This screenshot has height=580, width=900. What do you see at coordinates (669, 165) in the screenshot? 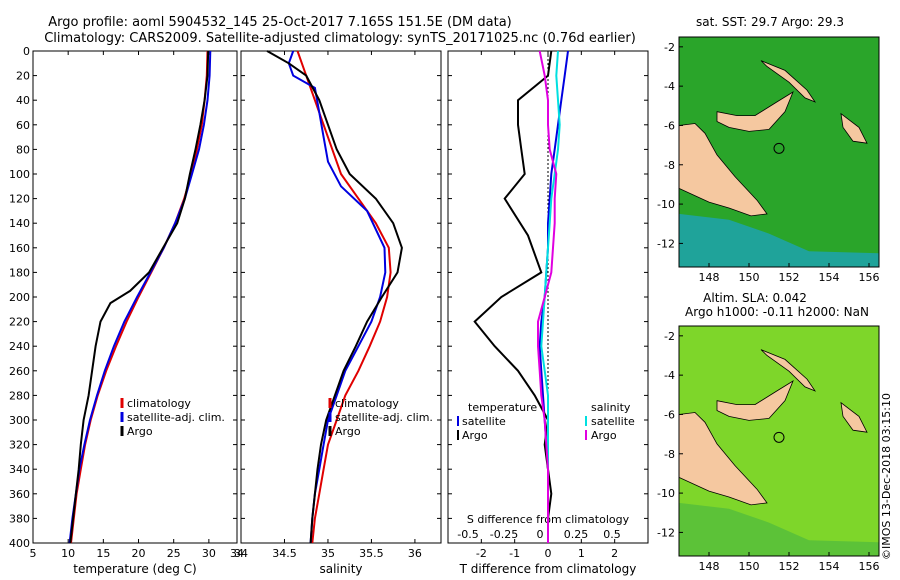
I see `sst-map-ytick-label: -8` at bounding box center [669, 165].